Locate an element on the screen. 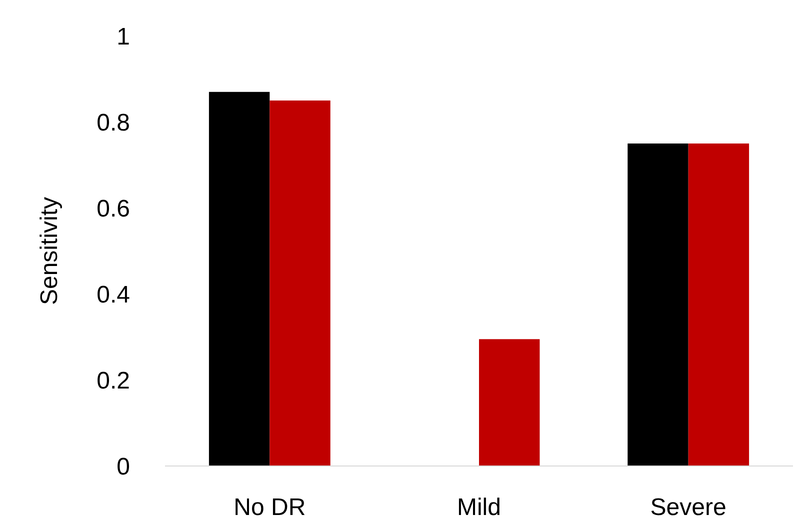  x-tick-label: Mild is located at coordinates (479, 507).